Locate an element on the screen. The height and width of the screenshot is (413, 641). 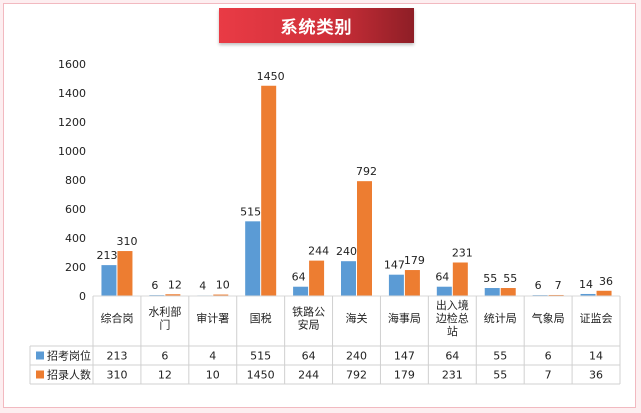
y-tick-label: 600 is located at coordinates (75, 209).